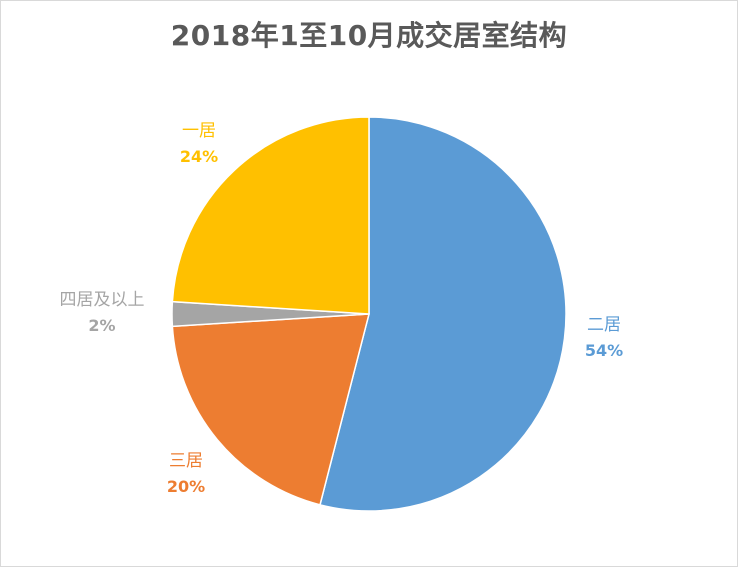  Describe the element at coordinates (199, 156) in the screenshot. I see `slice-value-label-4: 24%` at that location.